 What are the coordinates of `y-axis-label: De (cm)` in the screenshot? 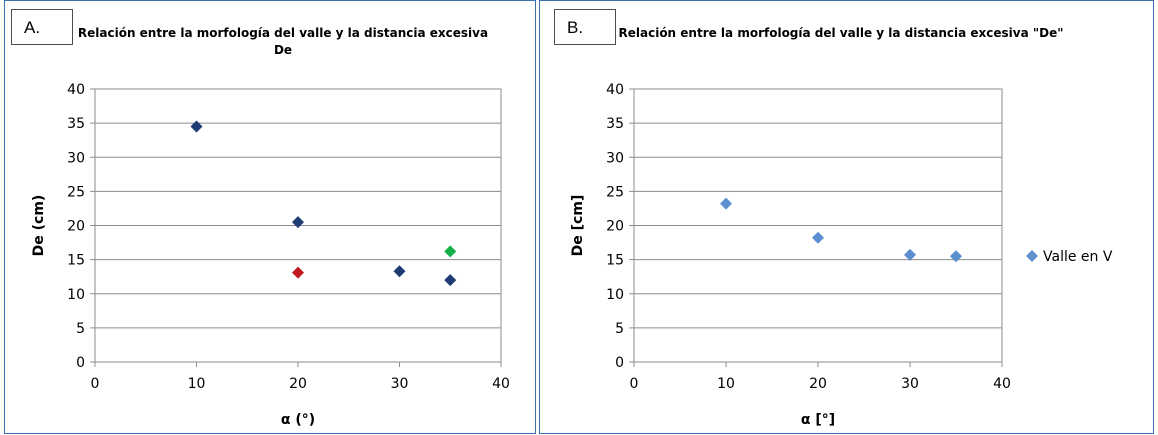 It's located at (39, 226).